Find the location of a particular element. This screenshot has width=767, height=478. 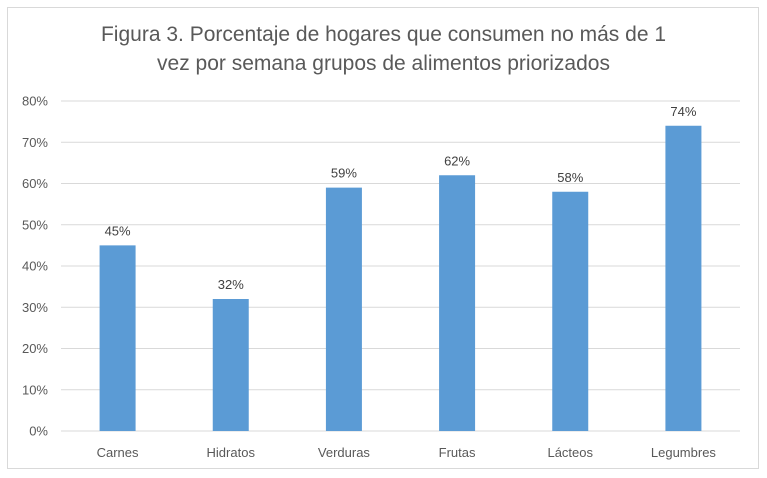

x-tick-label: Hidratos is located at coordinates (231, 452).